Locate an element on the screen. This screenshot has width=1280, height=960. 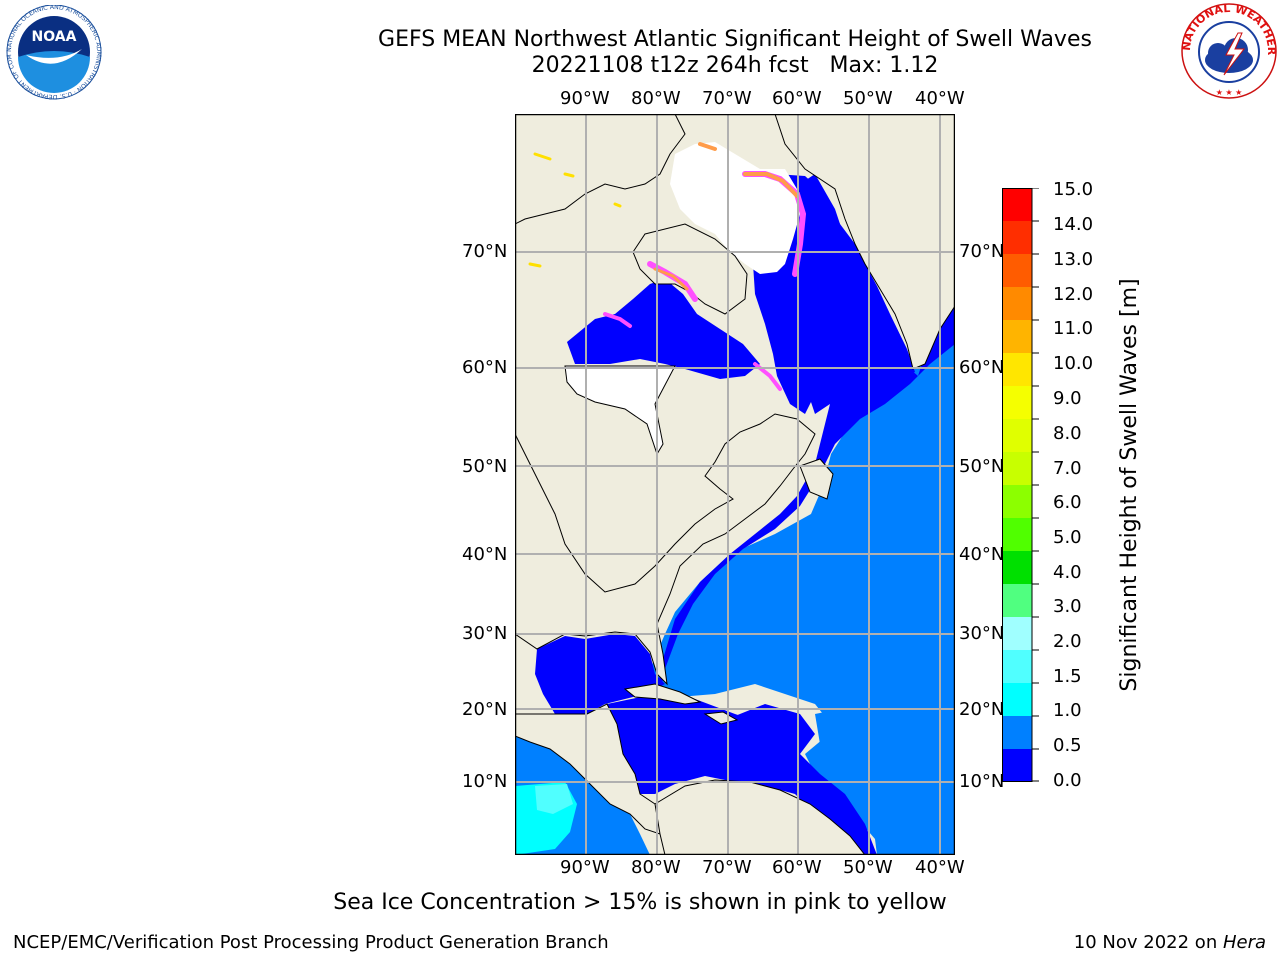
generation-date: 10 Nov 2022 on Hera is located at coordinates (1170, 942).